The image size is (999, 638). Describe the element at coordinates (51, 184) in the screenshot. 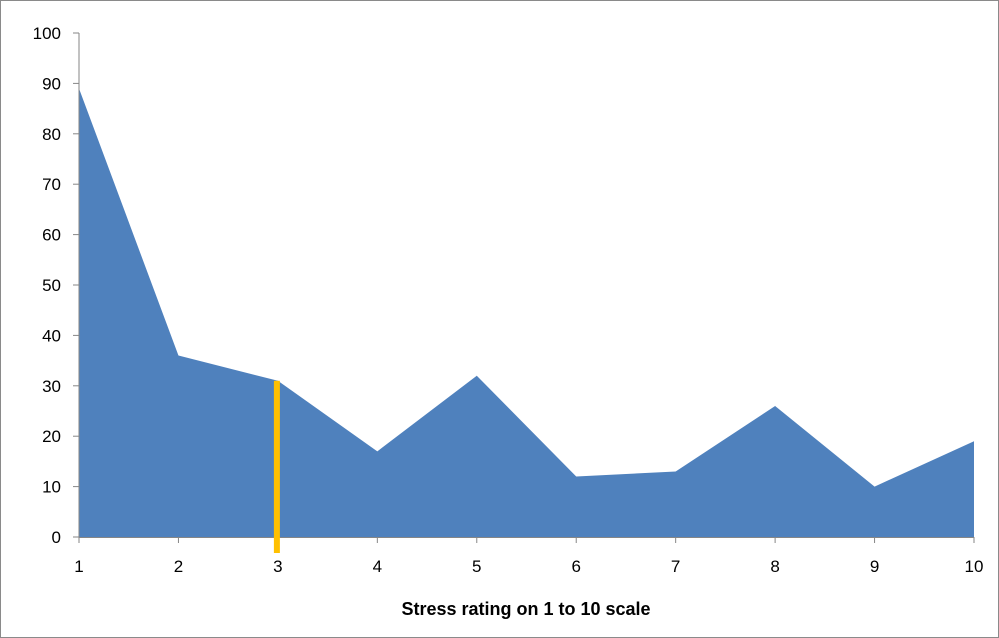

I see `y-tick-label: 70` at that location.